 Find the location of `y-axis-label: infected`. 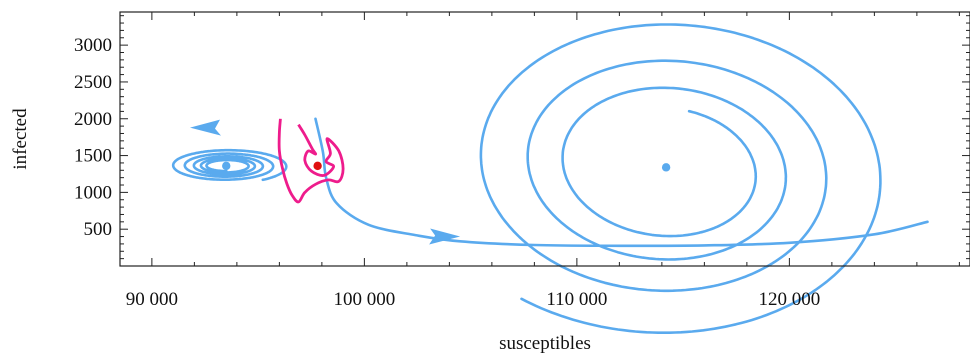

y-axis-label: infected is located at coordinates (20, 139).